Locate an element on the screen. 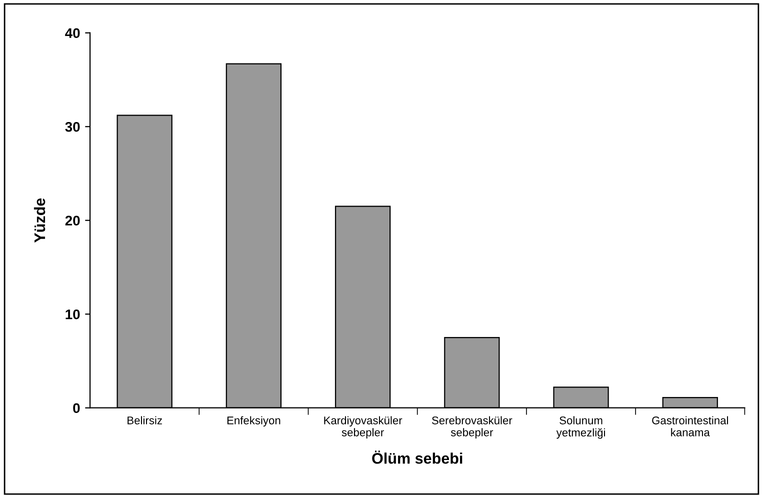 The image size is (763, 498). y-tick-label: 0 is located at coordinates (76, 408).